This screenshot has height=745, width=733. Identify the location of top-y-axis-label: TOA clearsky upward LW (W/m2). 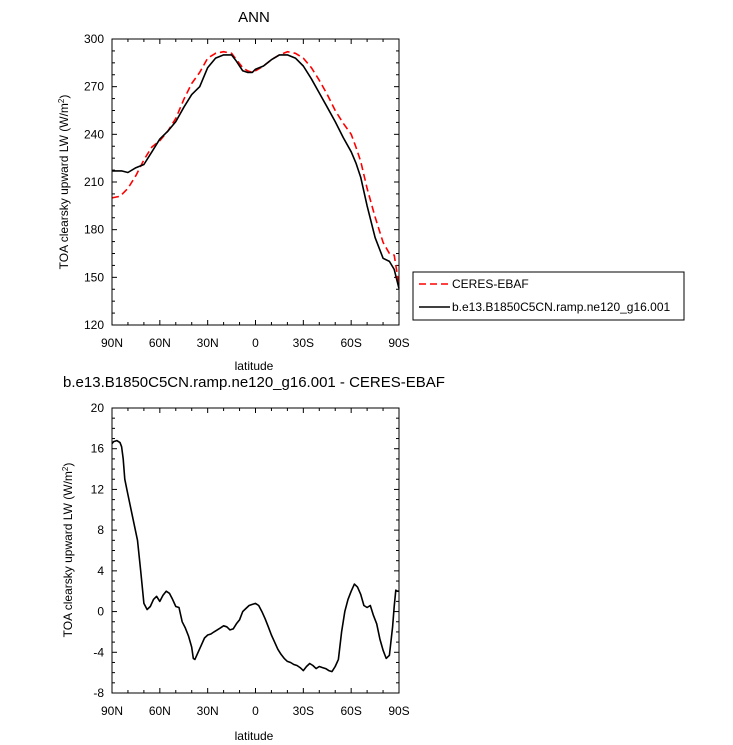
(64, 182).